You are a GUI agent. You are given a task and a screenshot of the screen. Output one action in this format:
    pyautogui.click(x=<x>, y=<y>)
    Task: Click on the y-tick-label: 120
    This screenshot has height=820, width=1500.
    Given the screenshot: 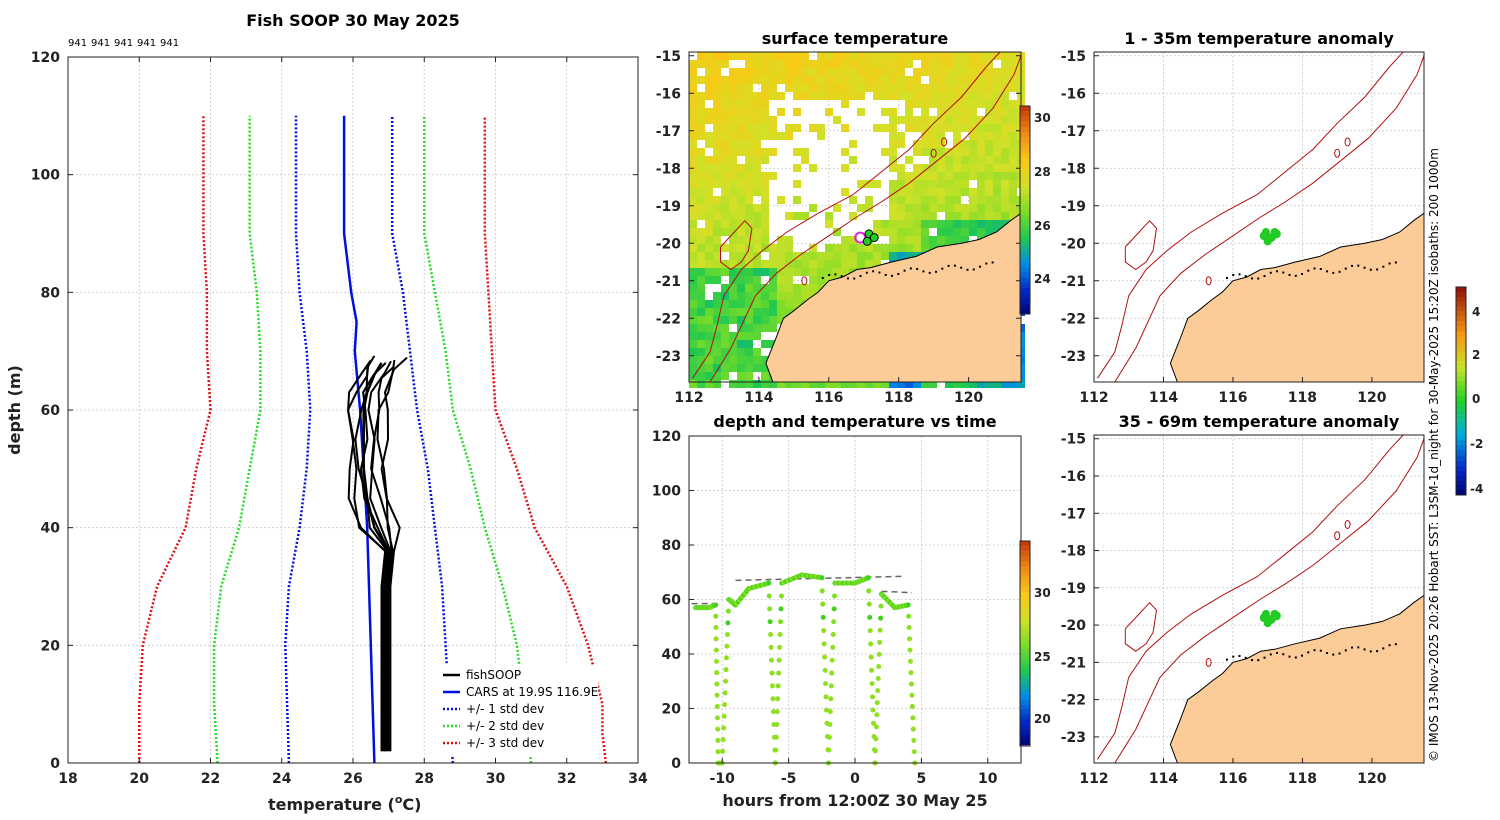 What is the action you would take?
    pyautogui.click(x=666, y=437)
    